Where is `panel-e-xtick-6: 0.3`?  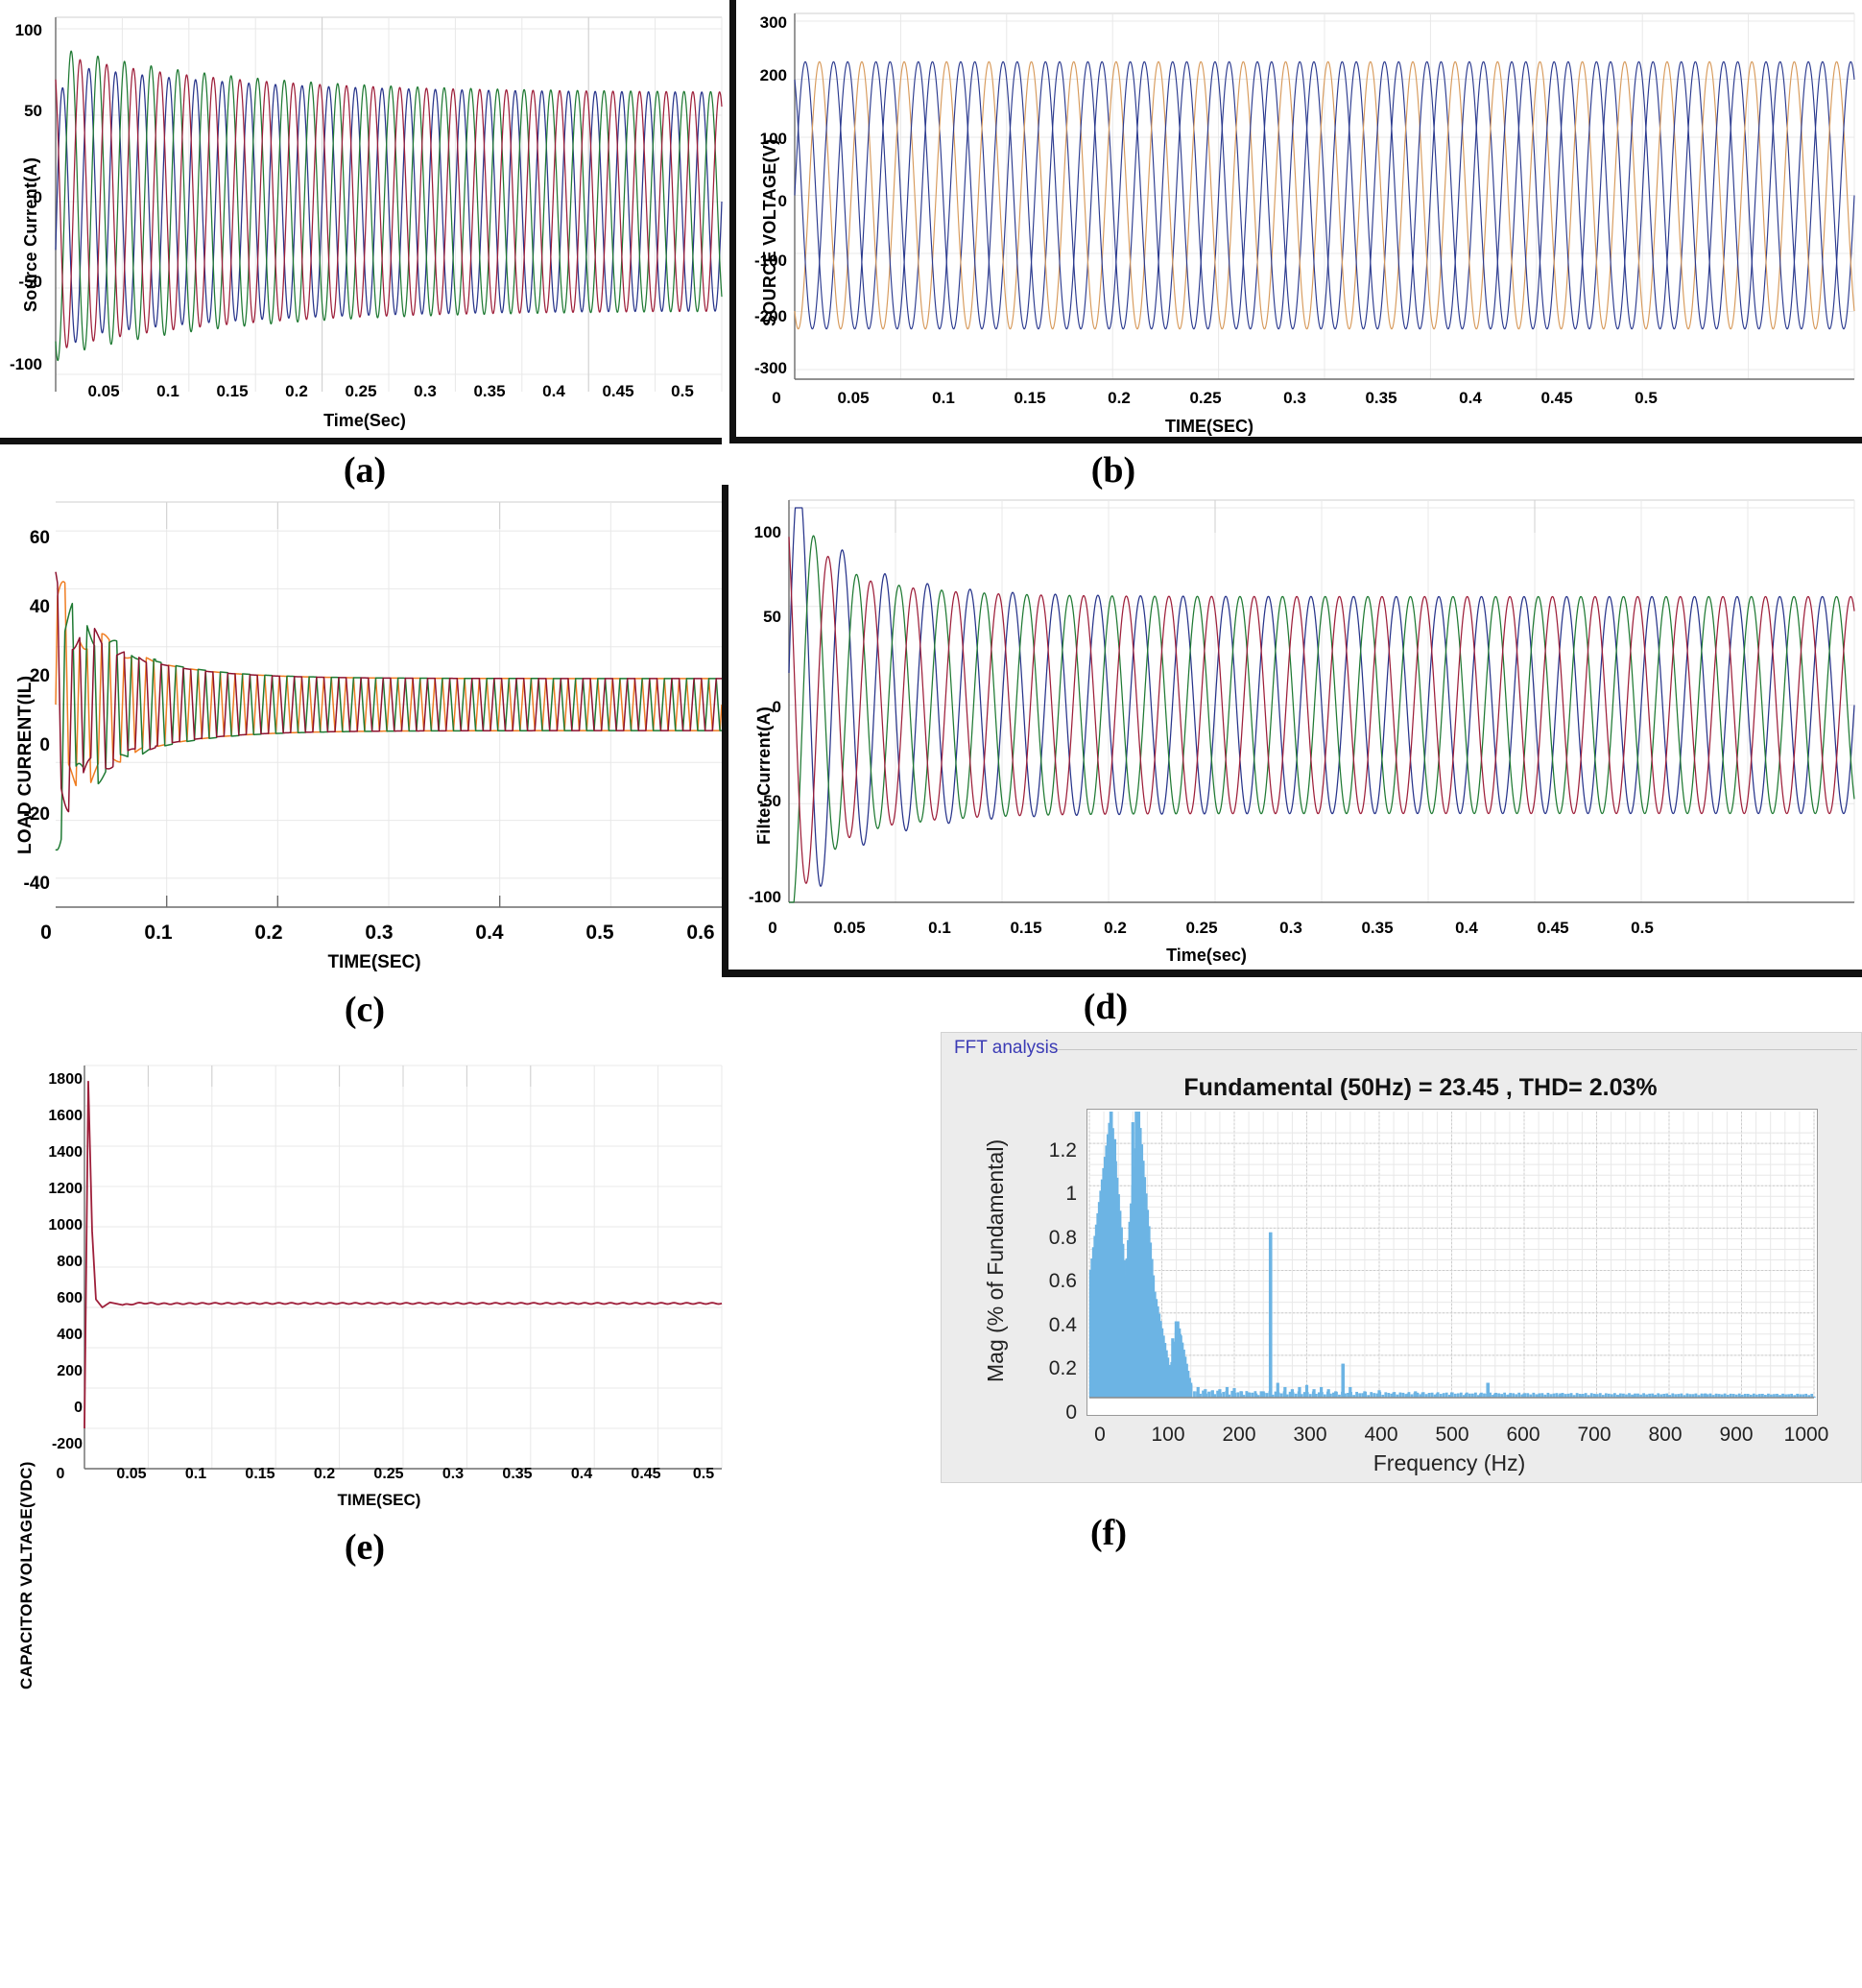
panel-e-xtick-6: 0.3 is located at coordinates (453, 1474).